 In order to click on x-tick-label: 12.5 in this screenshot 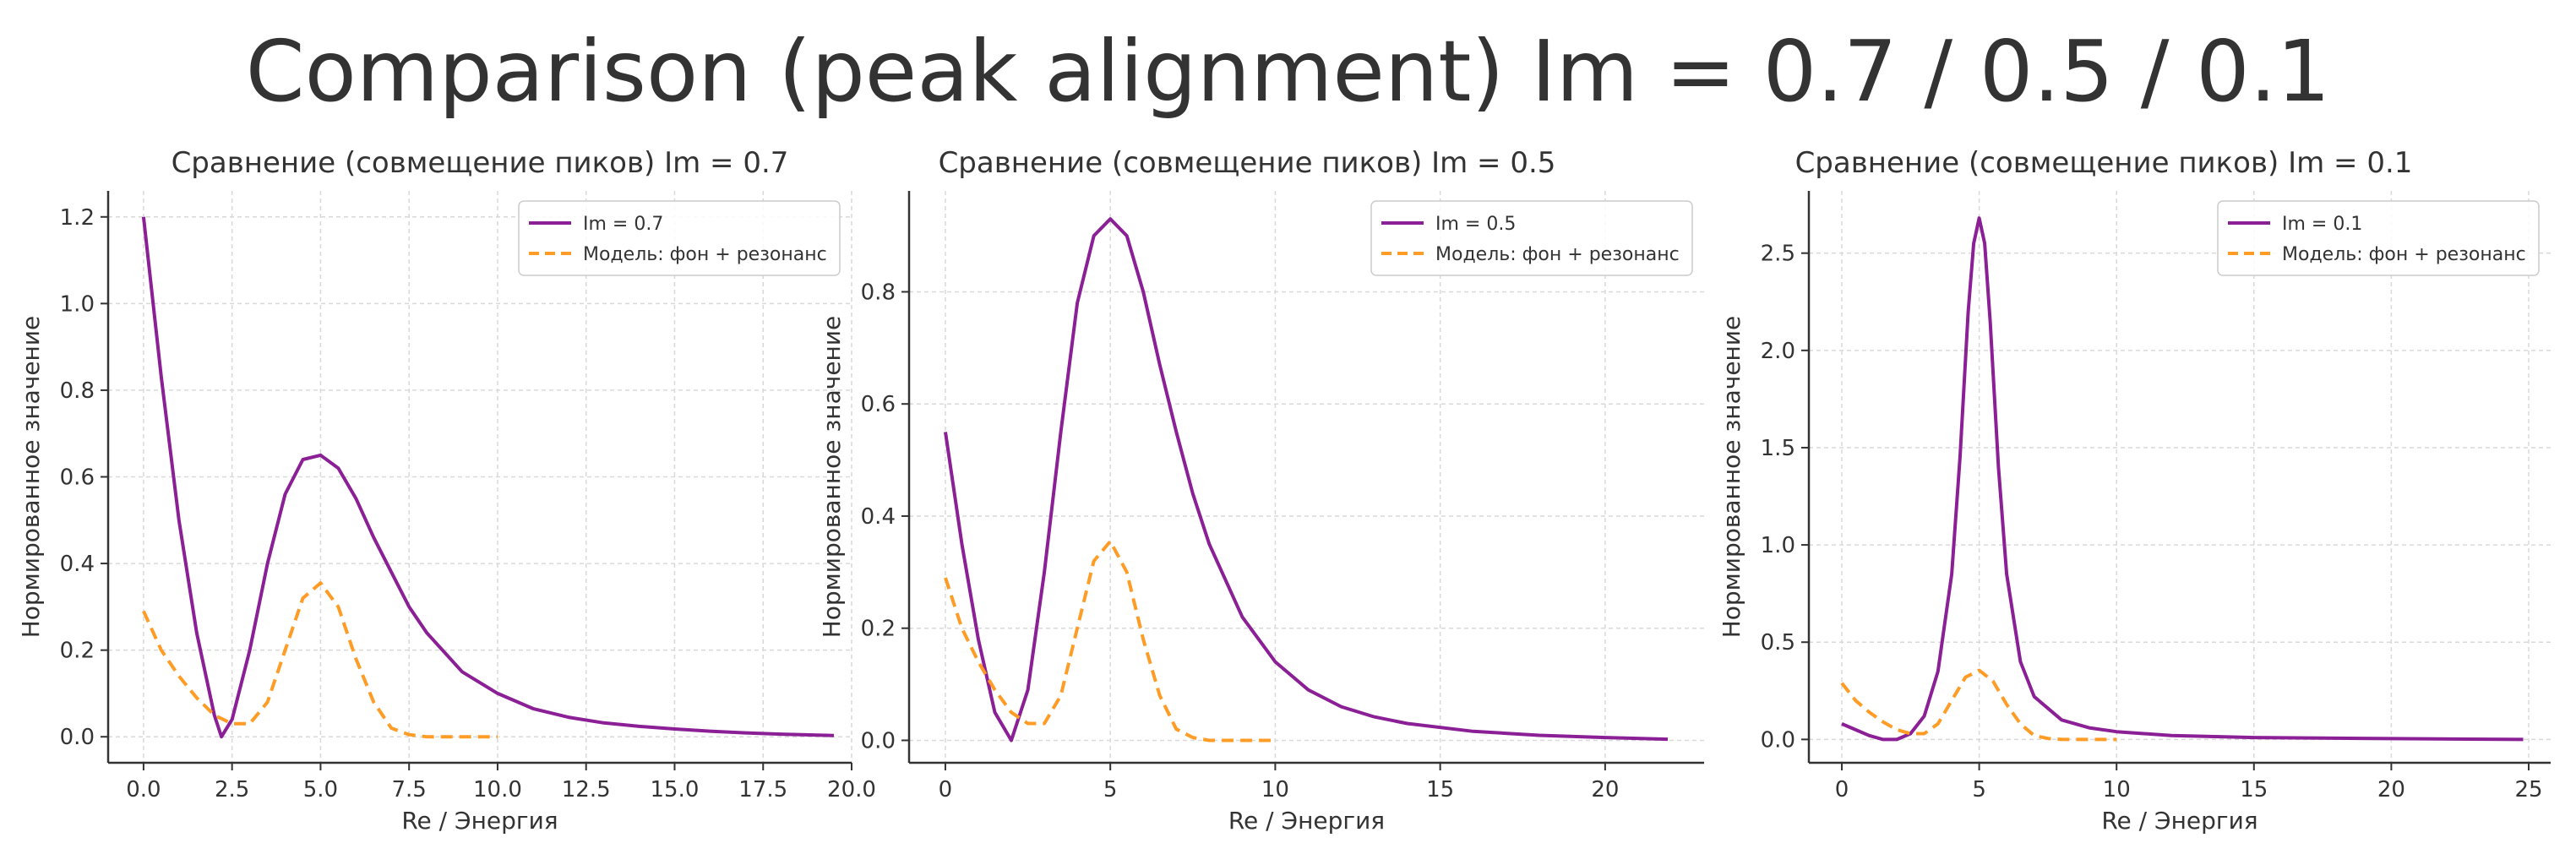, I will do `click(586, 789)`.